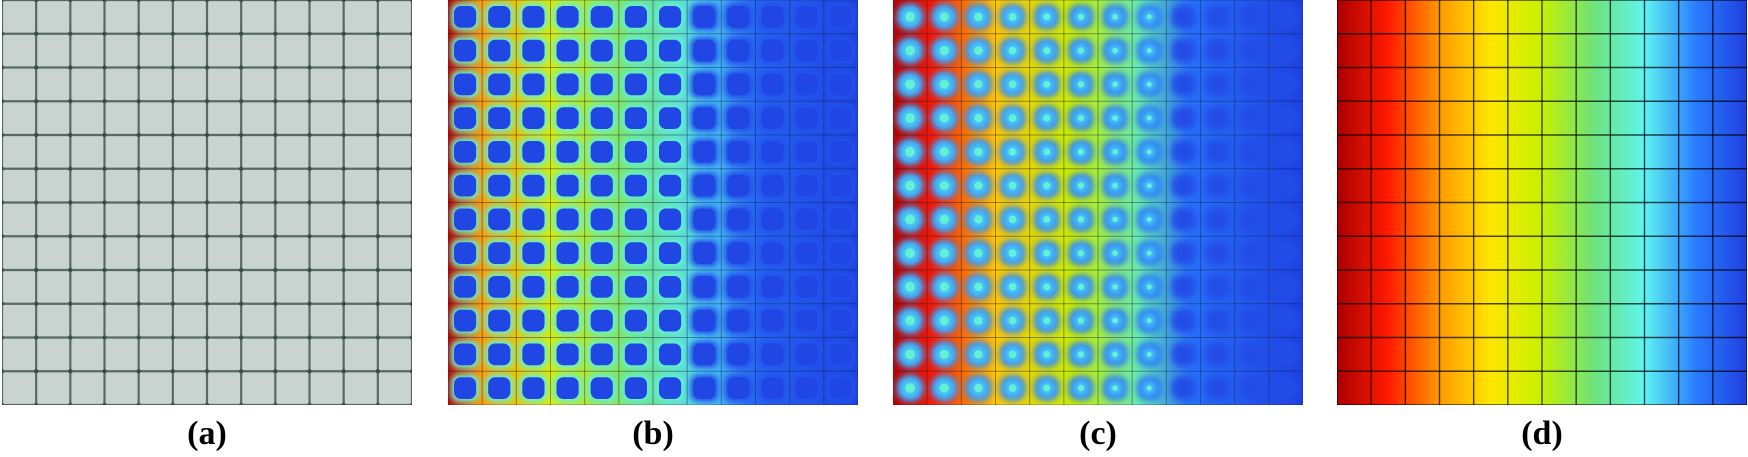 This screenshot has width=1748, height=457. Describe the element at coordinates (1098, 433) in the screenshot. I see `panel-c-caption: (c)` at that location.